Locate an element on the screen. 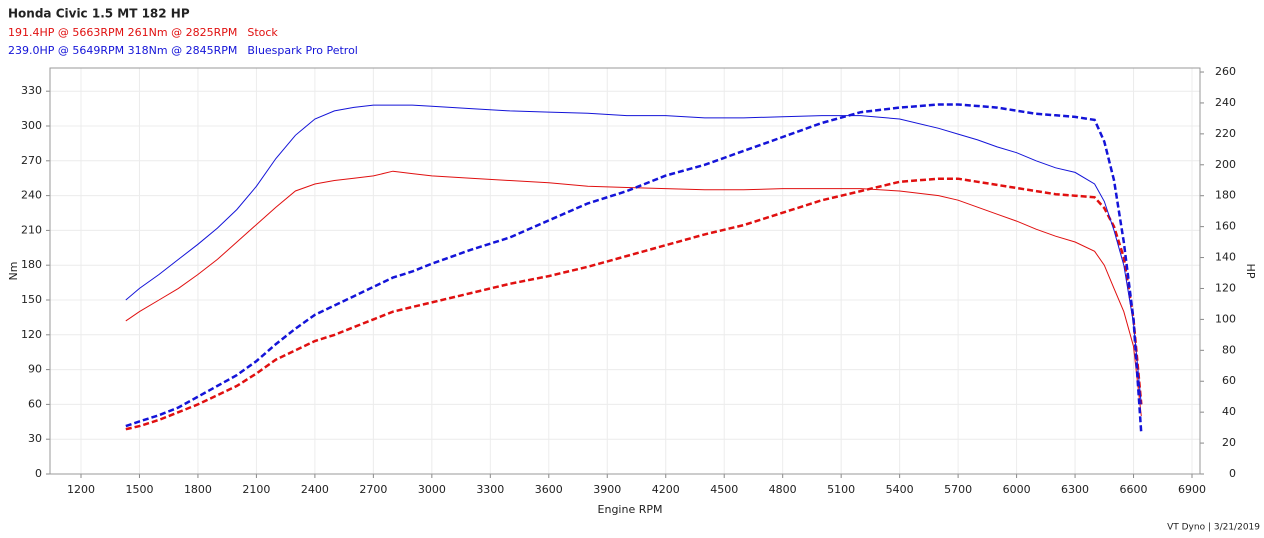  x-tick-label: 4200 is located at coordinates (666, 489).